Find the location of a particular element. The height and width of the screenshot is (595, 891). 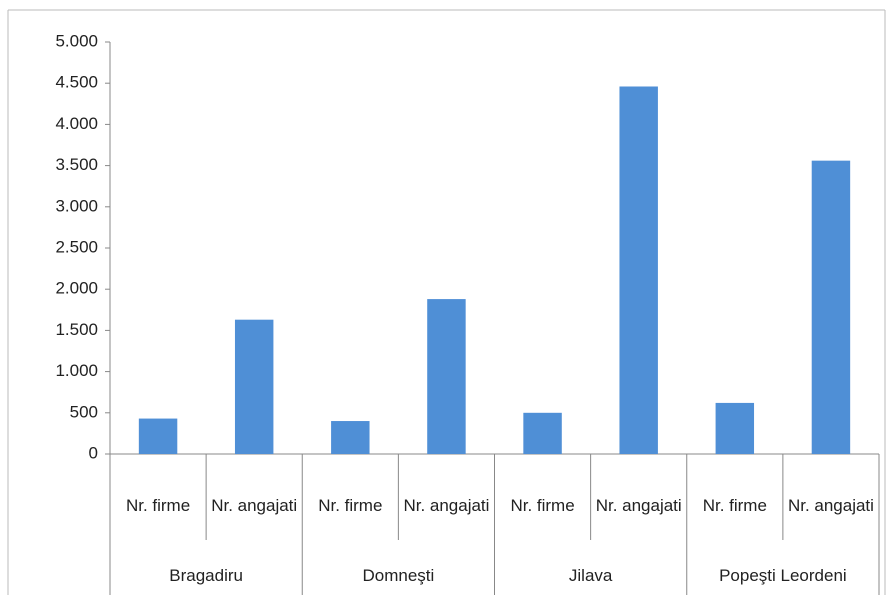

y-tick-label: 4.000 is located at coordinates (76, 123).